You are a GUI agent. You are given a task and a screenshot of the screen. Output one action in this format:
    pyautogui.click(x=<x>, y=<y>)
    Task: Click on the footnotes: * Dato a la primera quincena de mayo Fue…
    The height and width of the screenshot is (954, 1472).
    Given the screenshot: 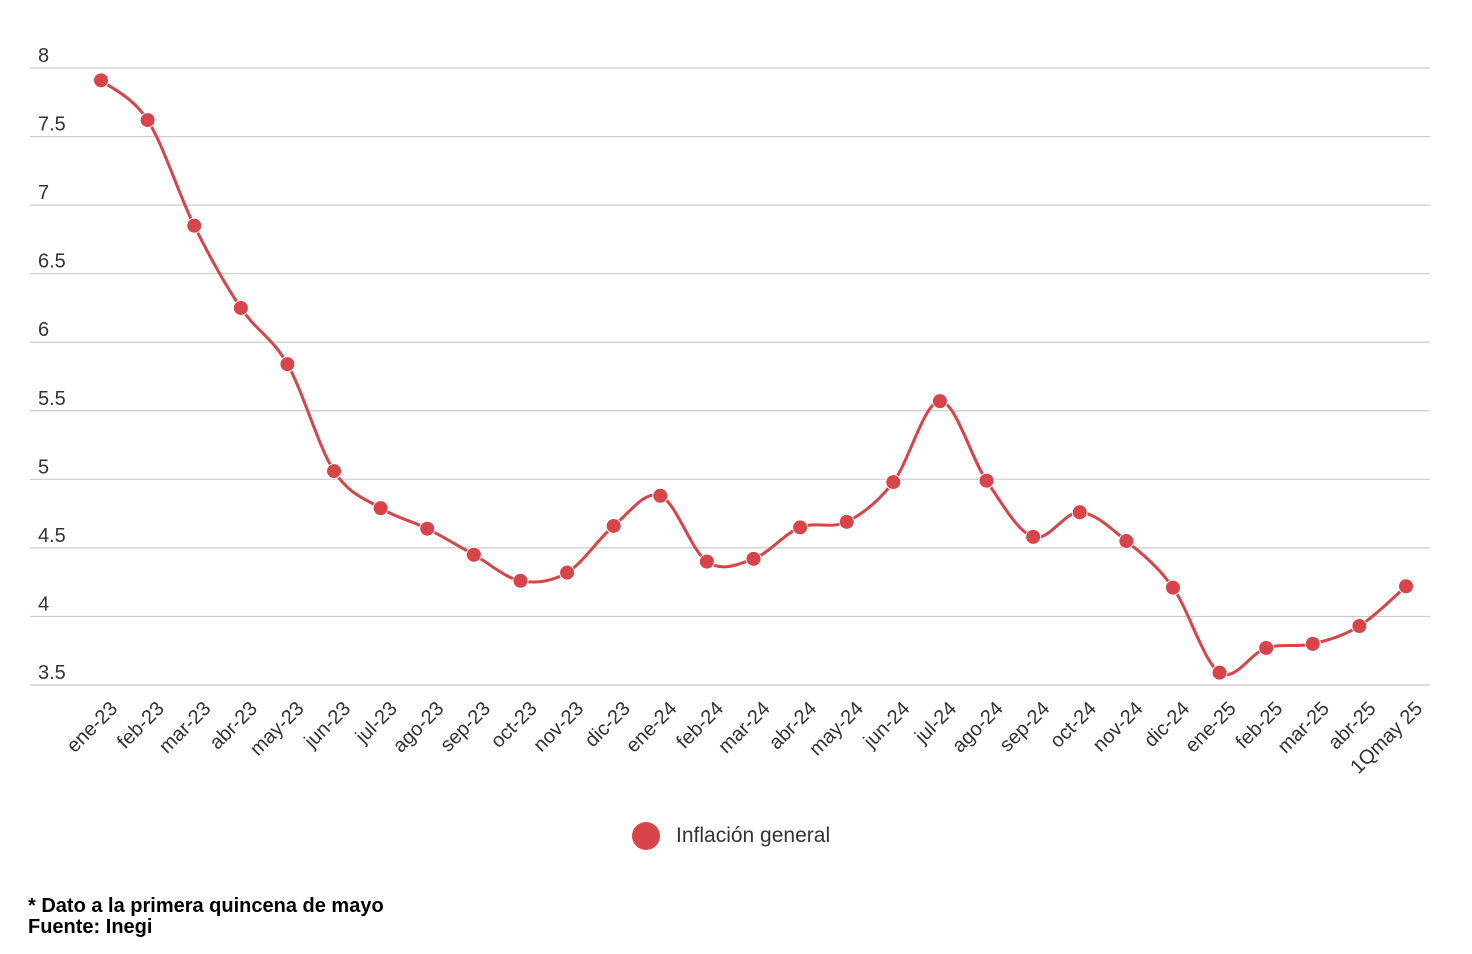 What is the action you would take?
    pyautogui.click(x=206, y=917)
    